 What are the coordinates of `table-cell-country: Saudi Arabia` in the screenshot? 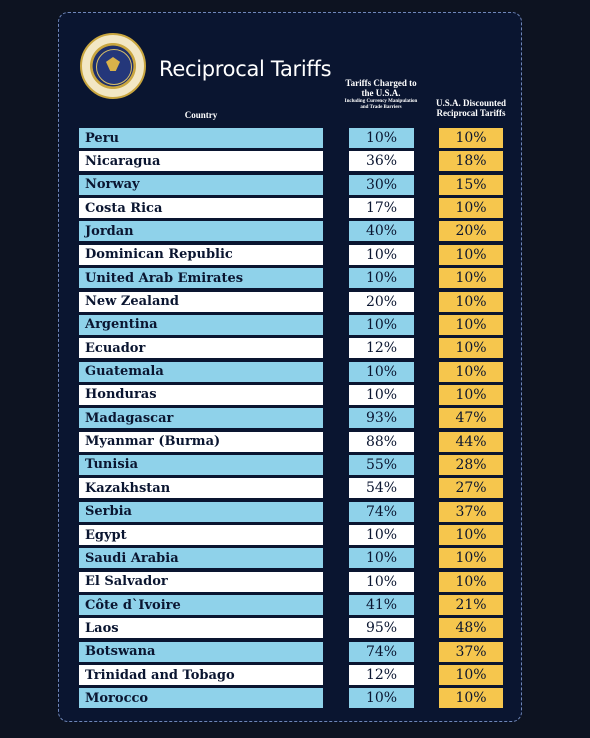 It's located at (201, 558).